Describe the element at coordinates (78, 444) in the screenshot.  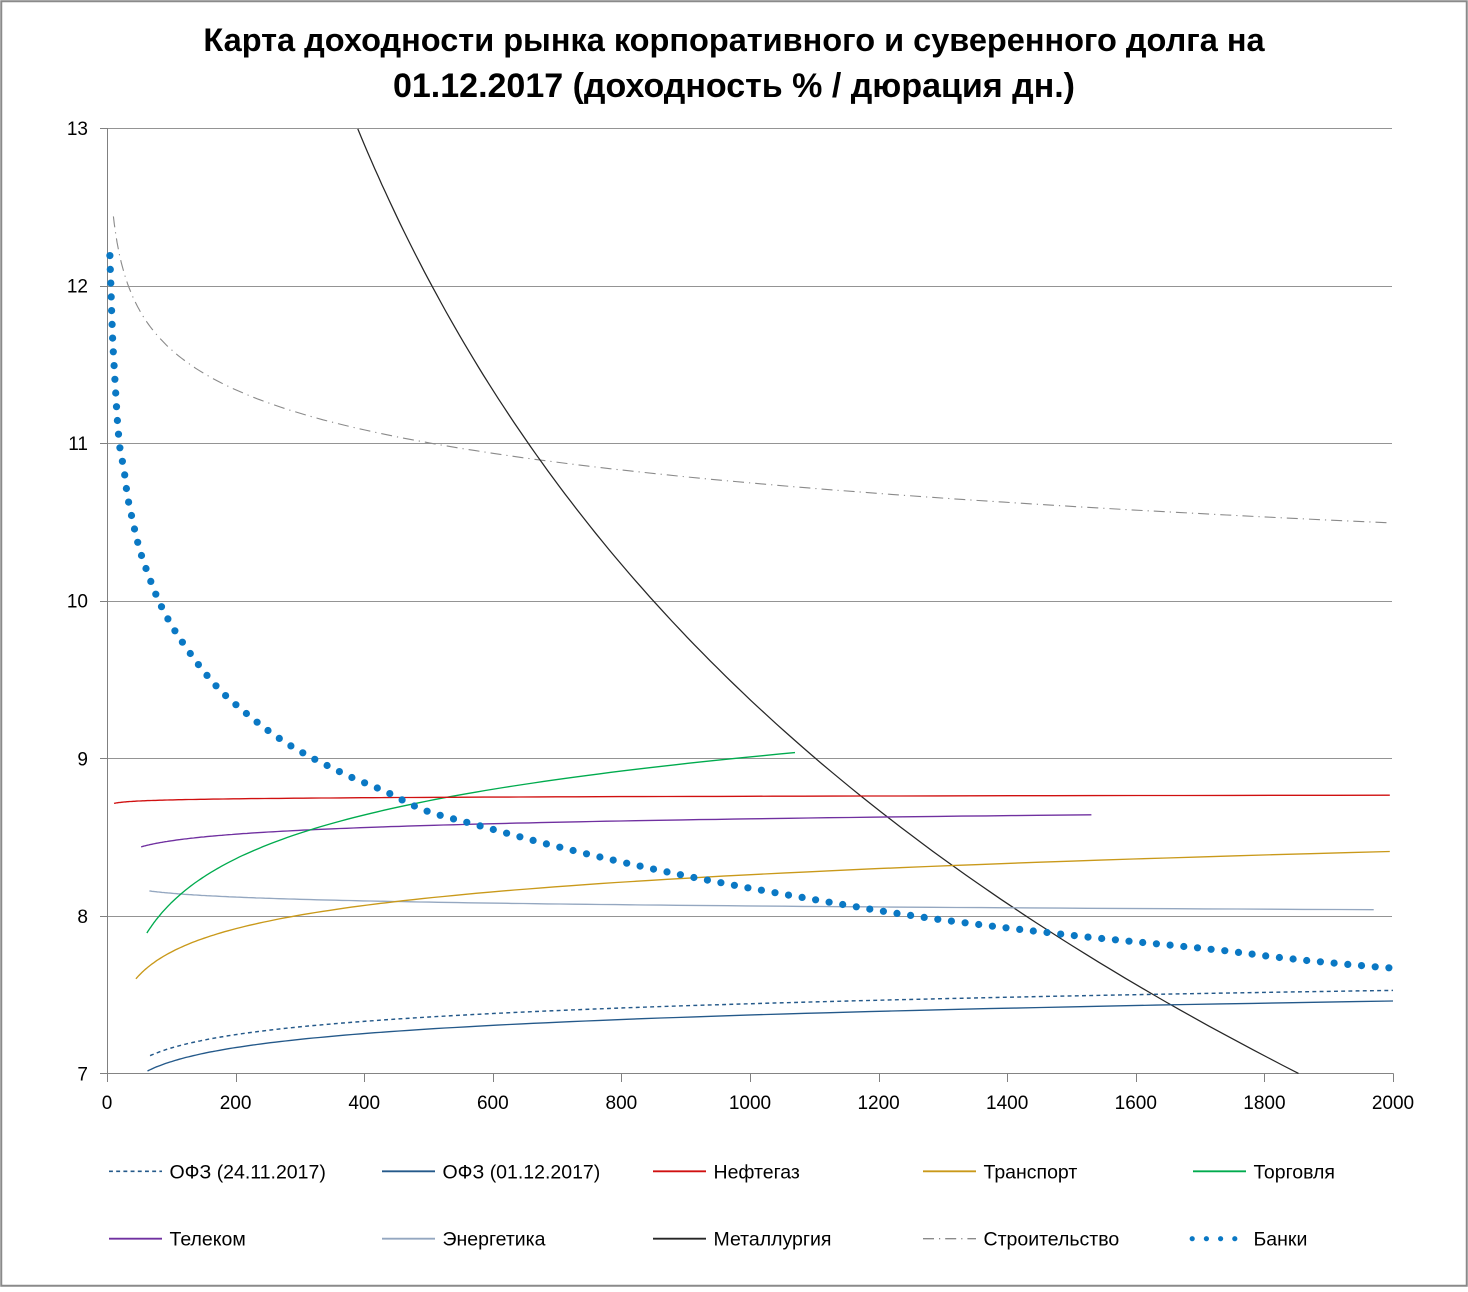
I see `svg-text: 11` at that location.